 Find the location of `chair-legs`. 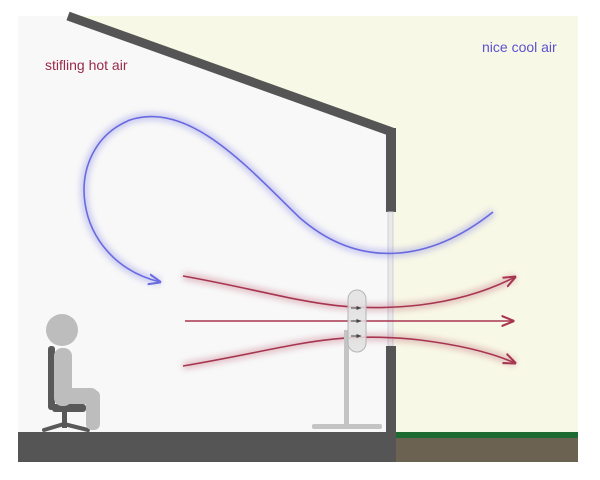

chair-legs is located at coordinates (66, 426).